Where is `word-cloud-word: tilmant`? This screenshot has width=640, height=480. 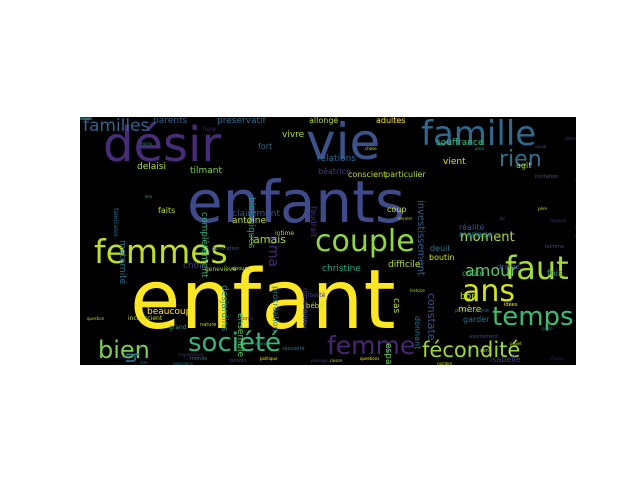 word-cloud-word: tilmant is located at coordinates (206, 171).